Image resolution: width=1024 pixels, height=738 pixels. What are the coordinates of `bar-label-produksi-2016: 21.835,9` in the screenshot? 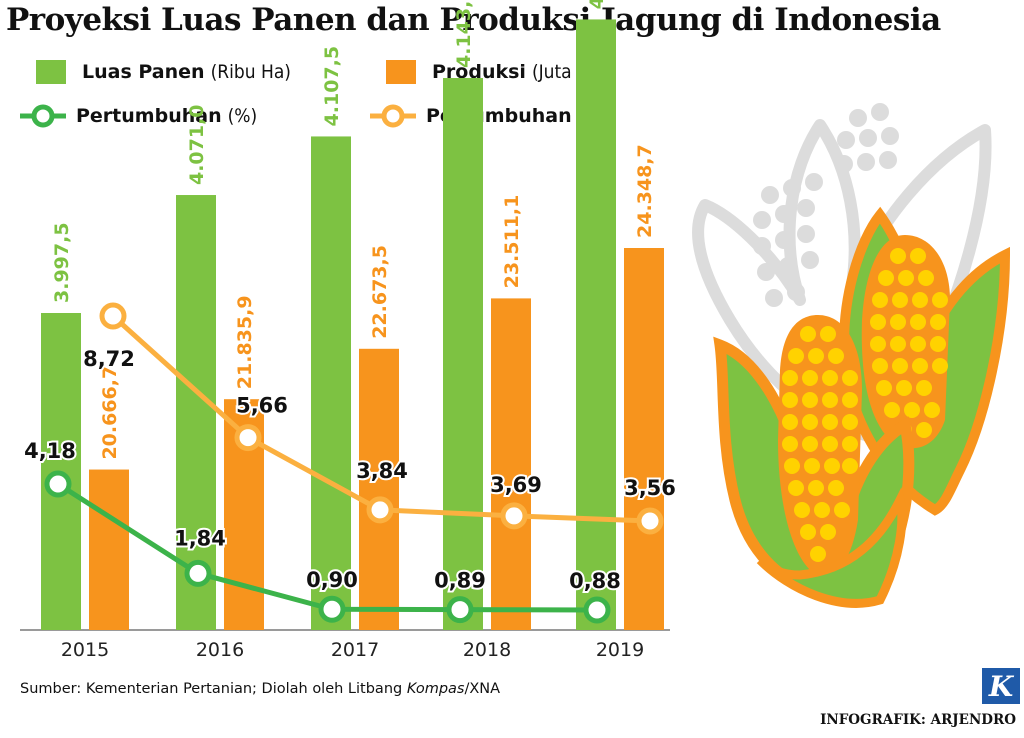 It's located at (245, 342).